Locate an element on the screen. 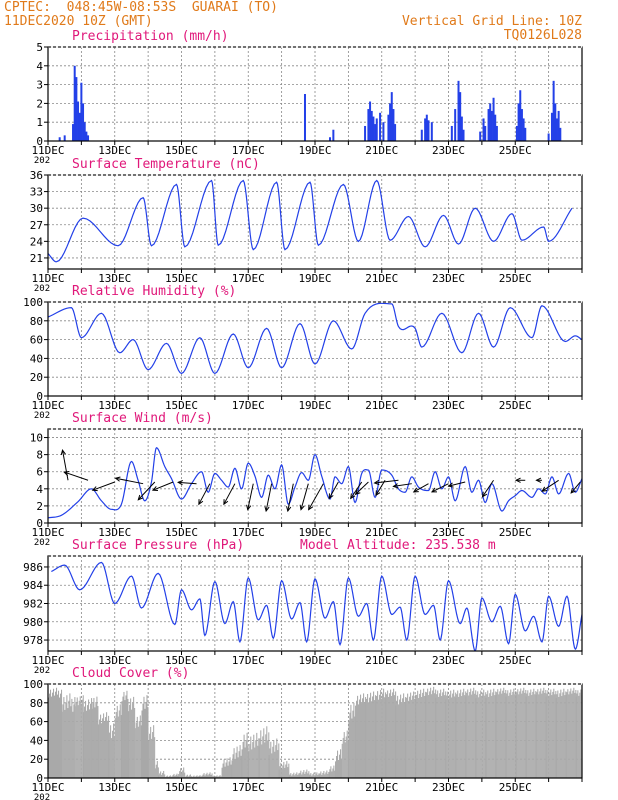 Image resolution: width=618 pixels, height=800 pixels. y-tick-label: 986 is located at coordinates (33, 567).